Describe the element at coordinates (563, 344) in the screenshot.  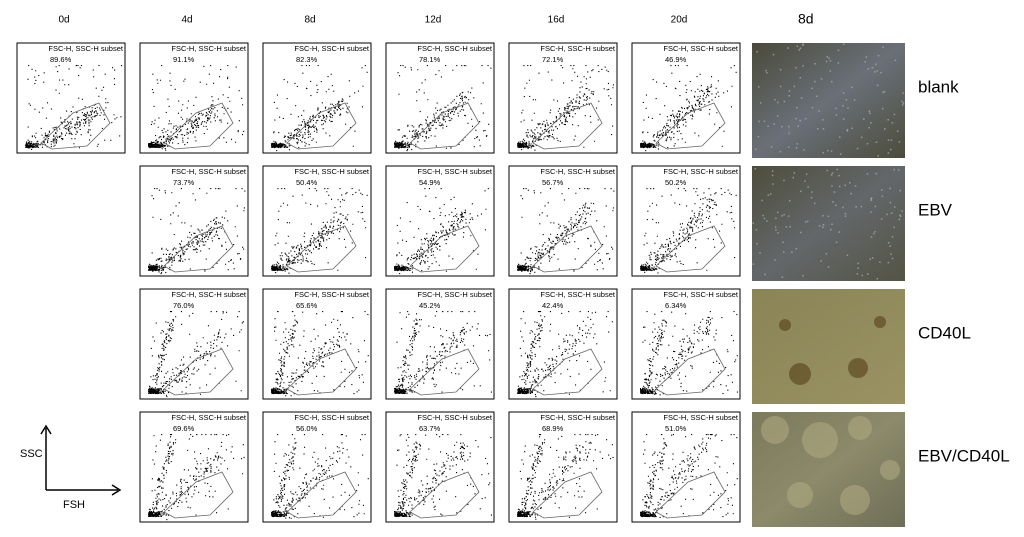
I see `plot-frame` at that location.